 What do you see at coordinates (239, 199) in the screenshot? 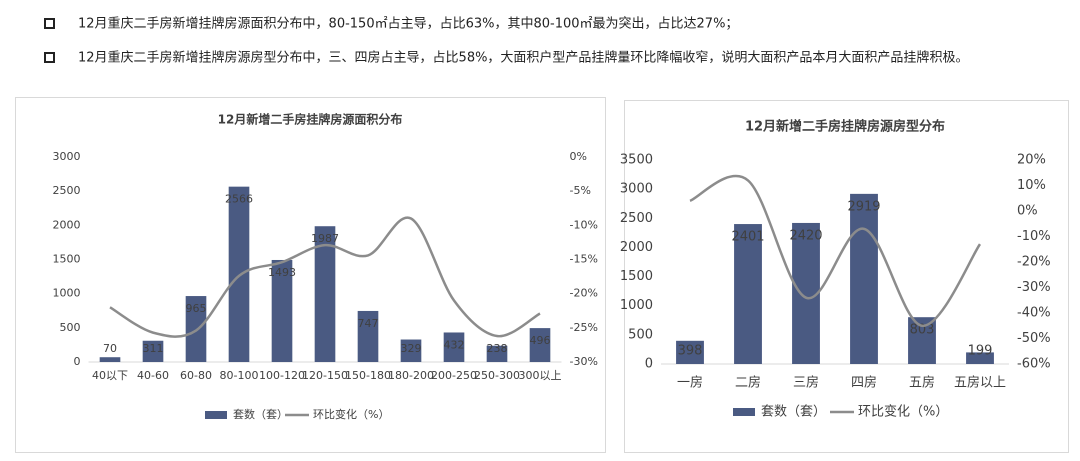
I see `data-label: 2566` at bounding box center [239, 199].